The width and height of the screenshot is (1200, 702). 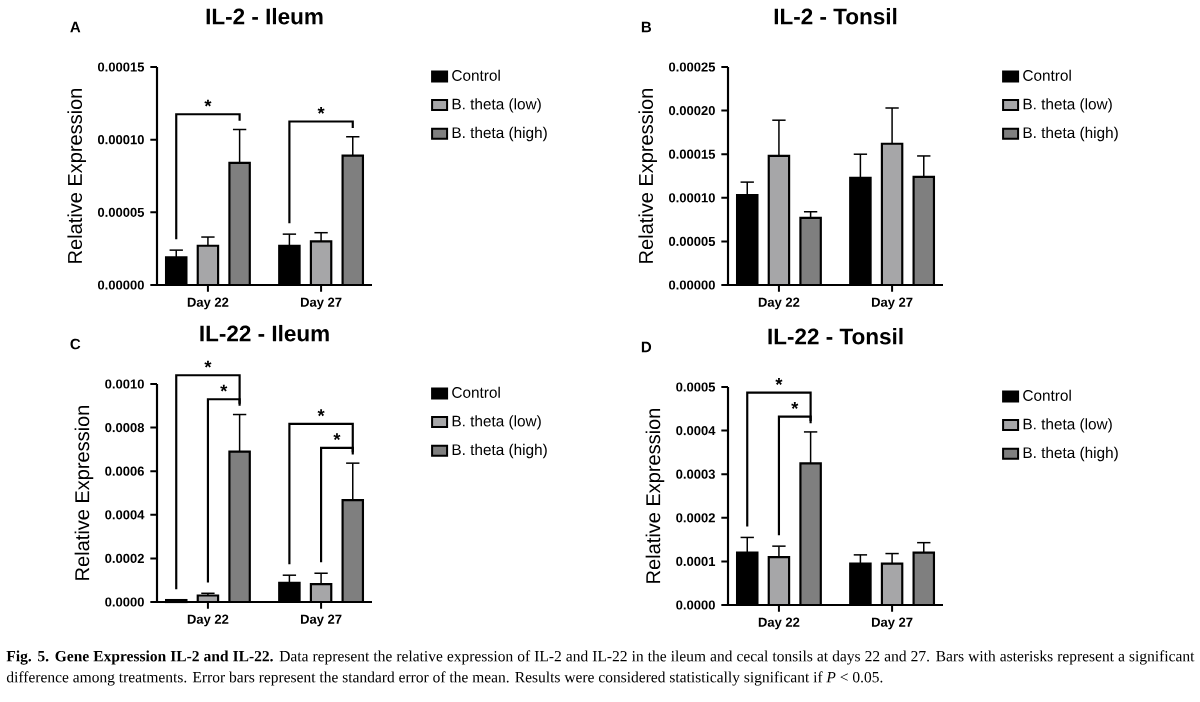 I want to click on chart-title: IL-22 - Tonsil, so click(x=835, y=336).